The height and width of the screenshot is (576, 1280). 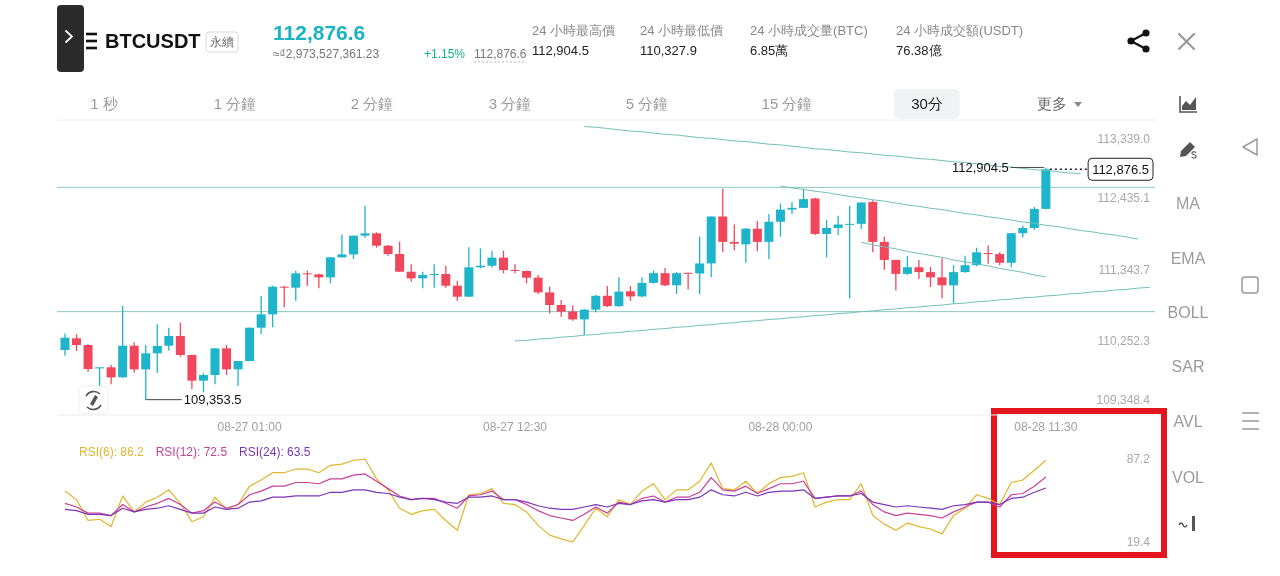 I want to click on text: BOLL, so click(x=1188, y=312).